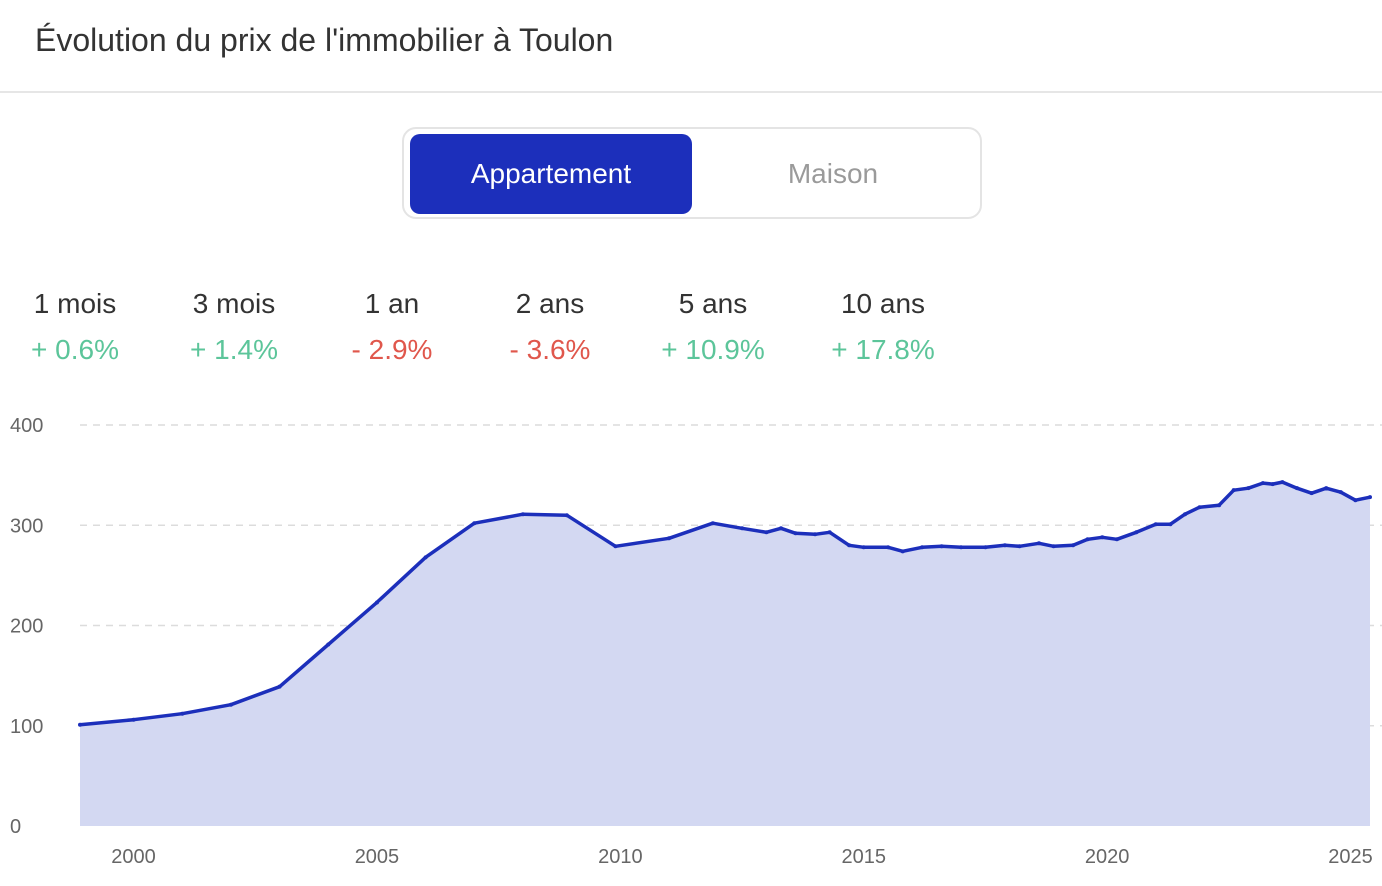 This screenshot has height=886, width=1382. Describe the element at coordinates (392, 349) in the screenshot. I see `stat-value: - 2.9%` at that location.